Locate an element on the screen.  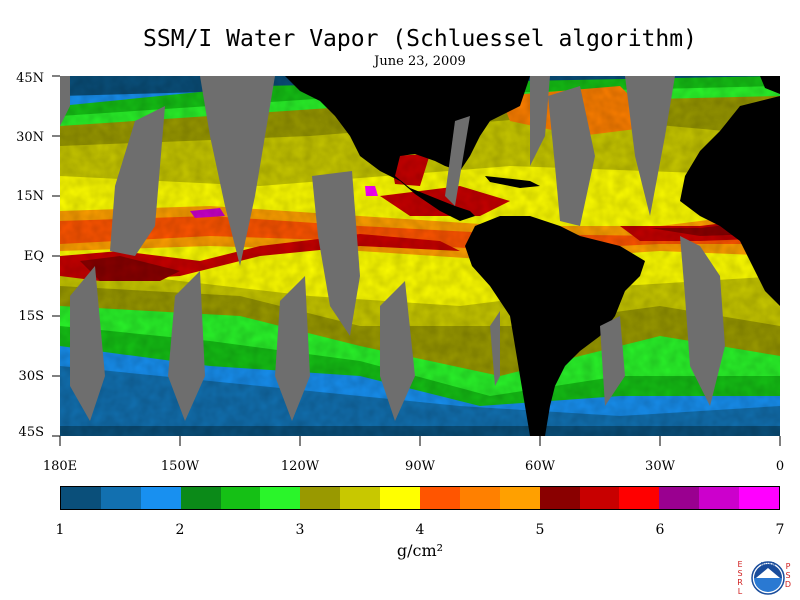
noaa-seal-icon: NOAA is located at coordinates (768, 578).